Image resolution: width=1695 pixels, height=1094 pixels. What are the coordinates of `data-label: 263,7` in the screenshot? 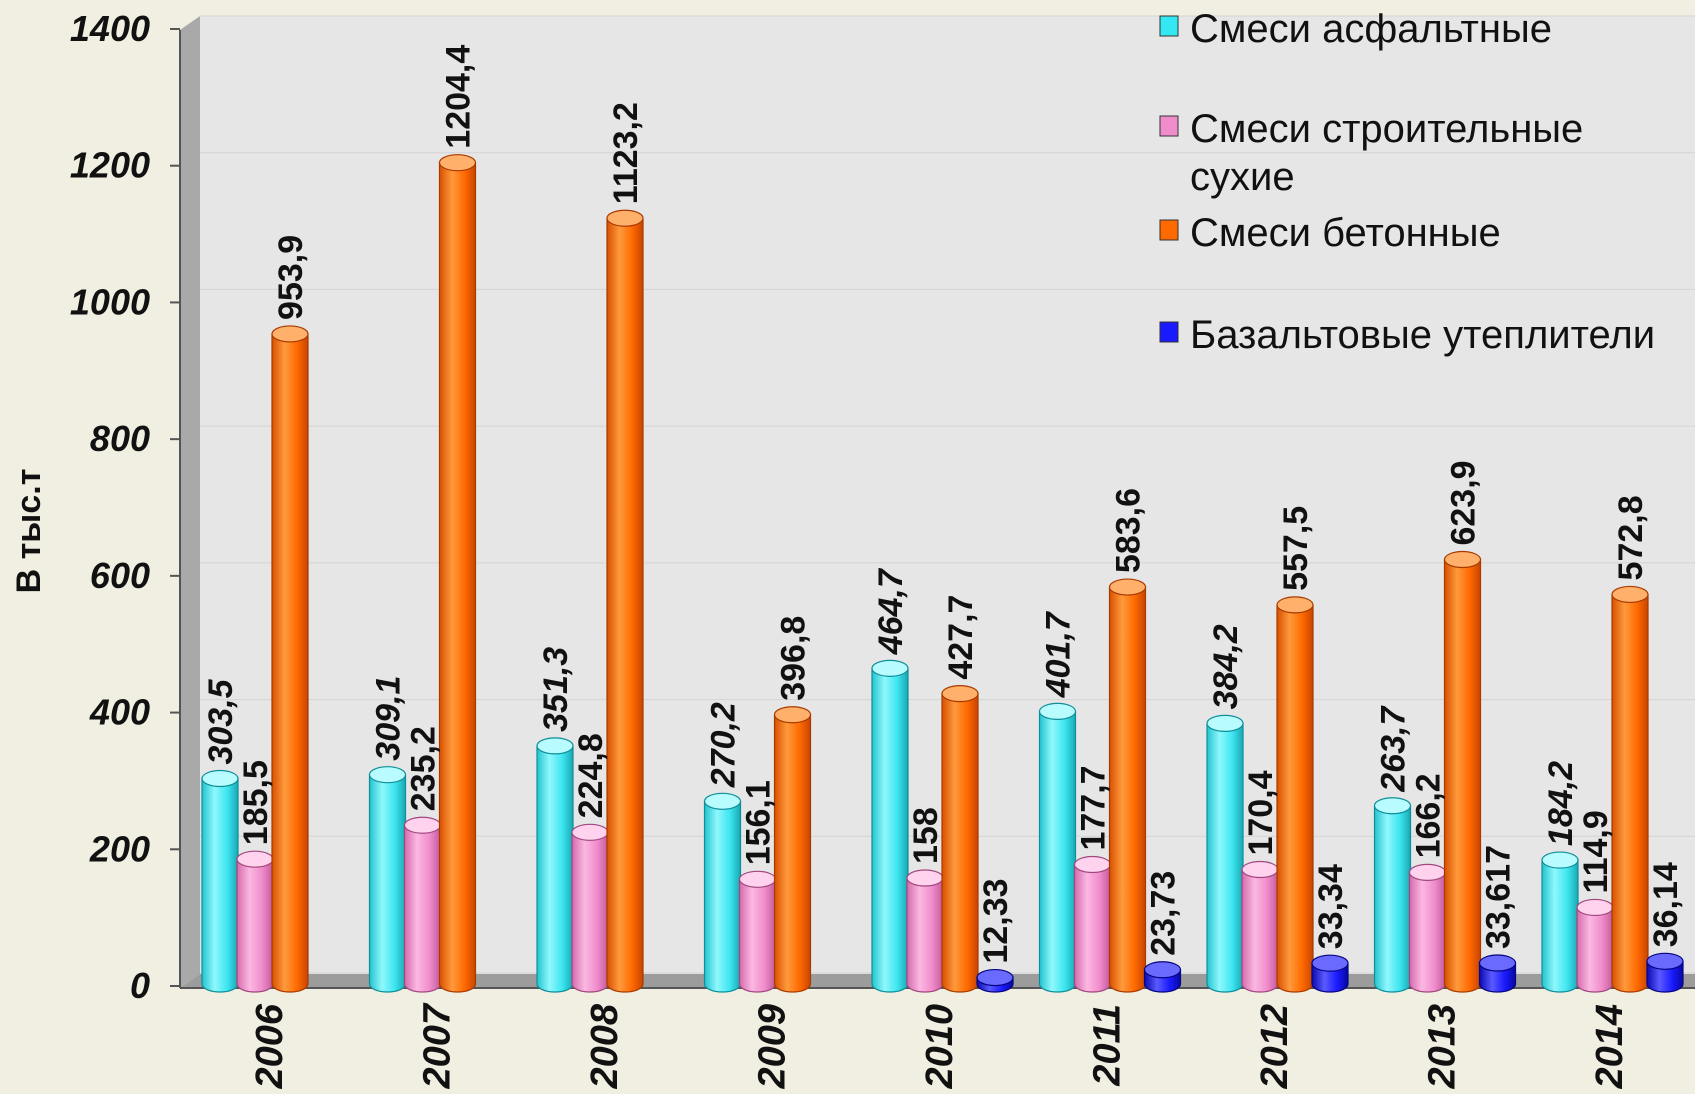 It's located at (1394, 749).